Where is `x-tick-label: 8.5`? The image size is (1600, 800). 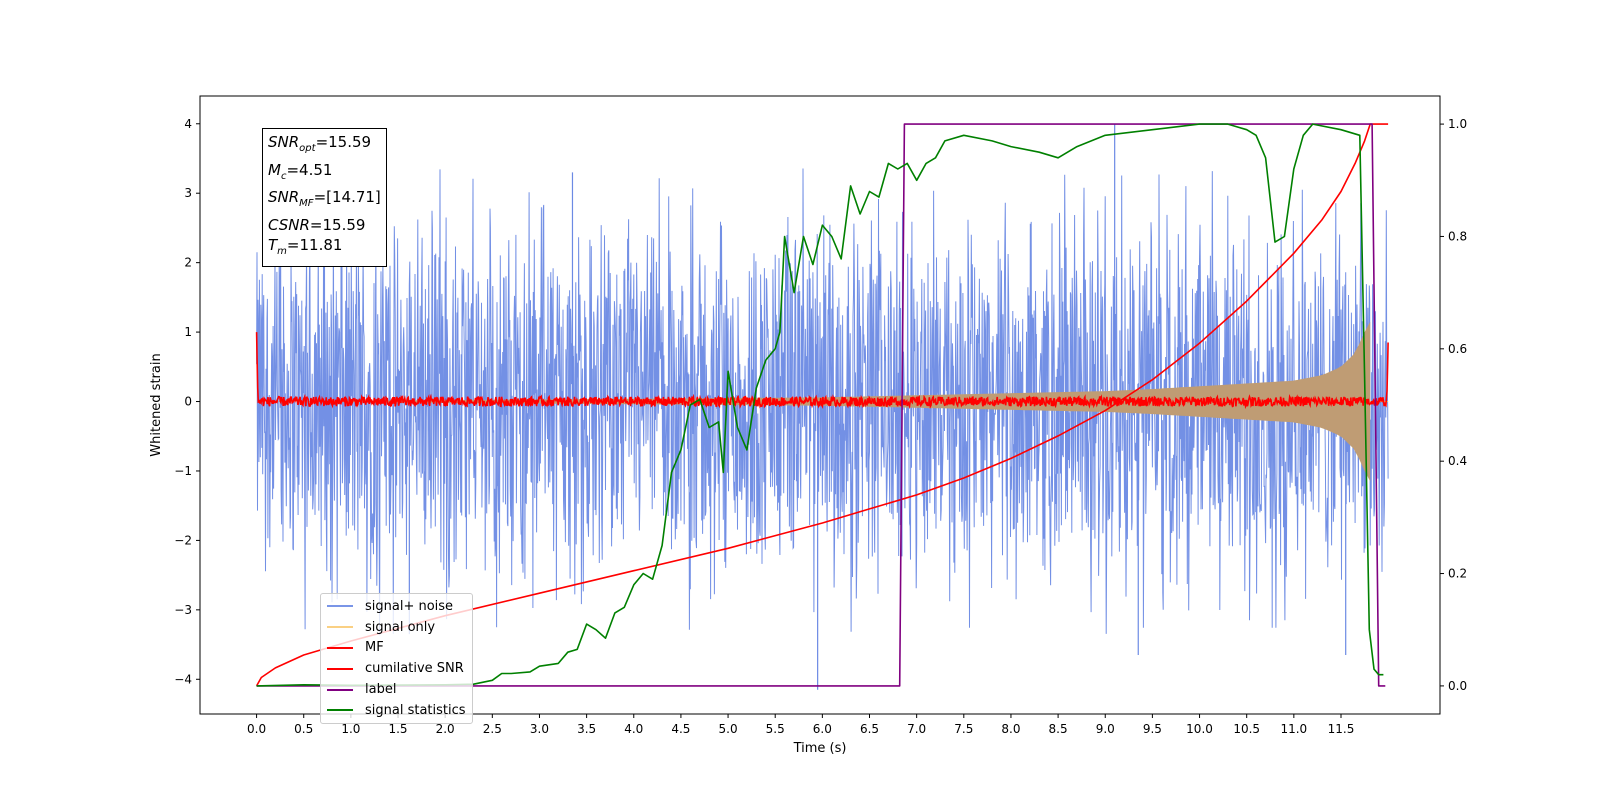 x-tick-label: 8.5 is located at coordinates (1058, 729).